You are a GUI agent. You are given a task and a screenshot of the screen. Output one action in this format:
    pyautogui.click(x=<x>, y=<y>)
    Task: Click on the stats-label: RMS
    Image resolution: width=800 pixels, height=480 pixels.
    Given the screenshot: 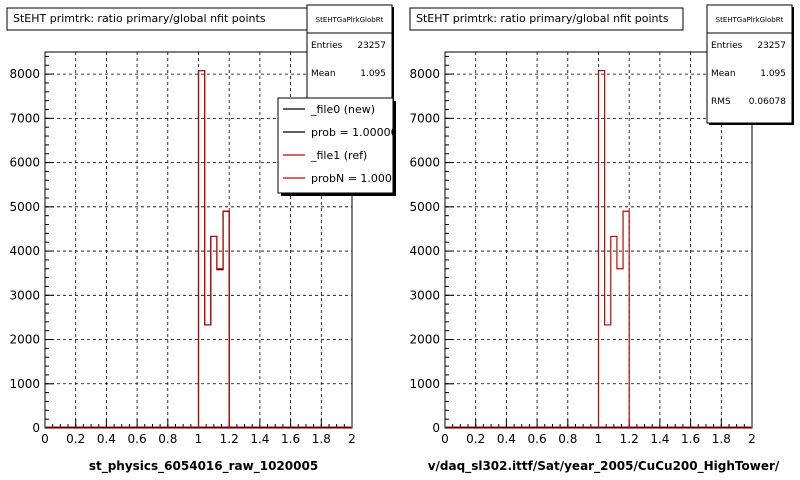 What is the action you would take?
    pyautogui.click(x=721, y=102)
    